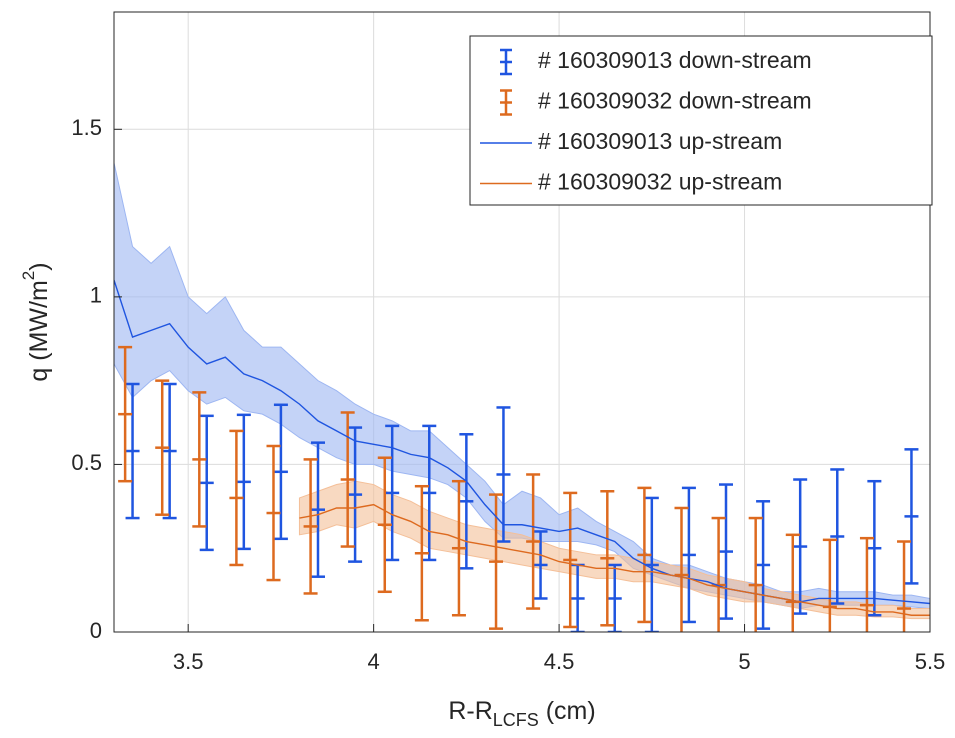  What do you see at coordinates (188, 661) in the screenshot?
I see `x-tick-label: 3.5` at bounding box center [188, 661].